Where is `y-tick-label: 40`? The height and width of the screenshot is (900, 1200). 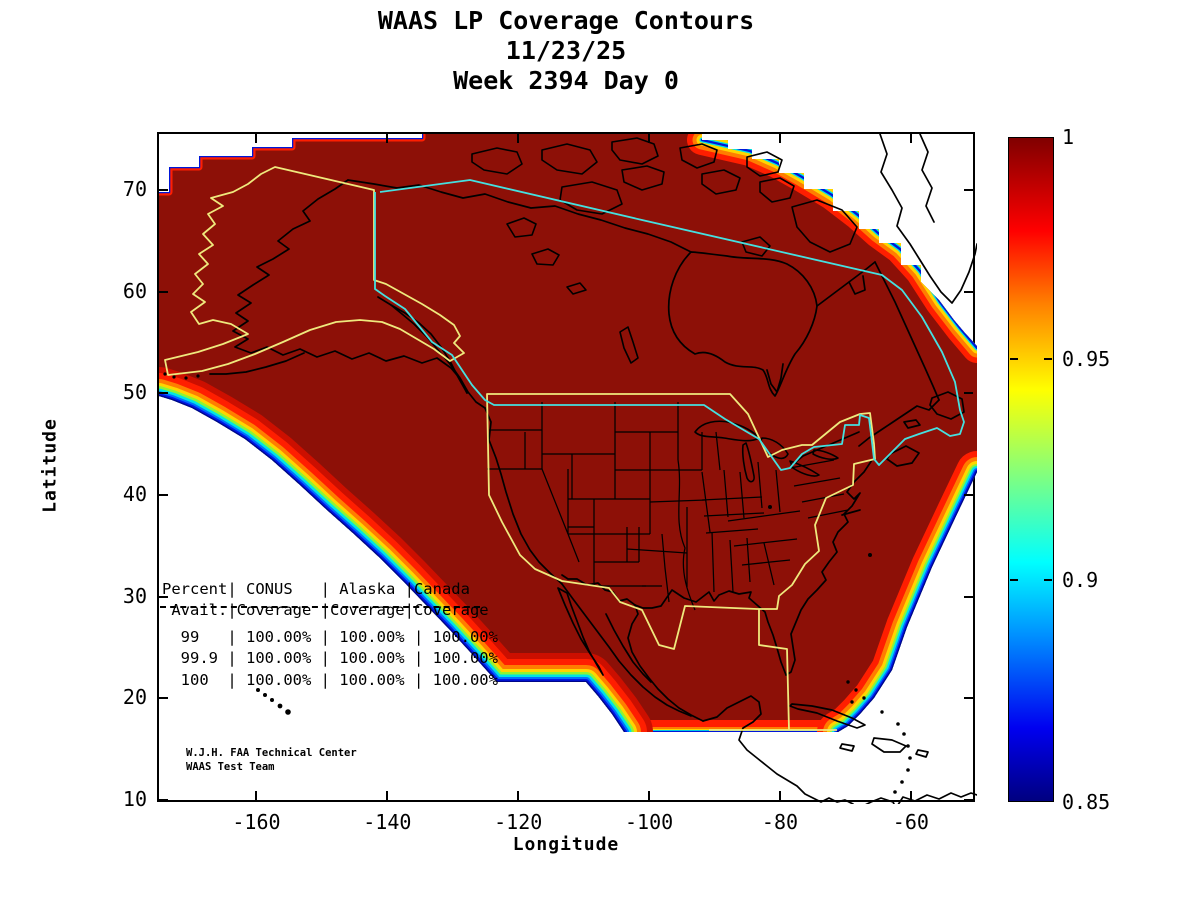
y-tick-label: 40 is located at coordinates (134, 493).